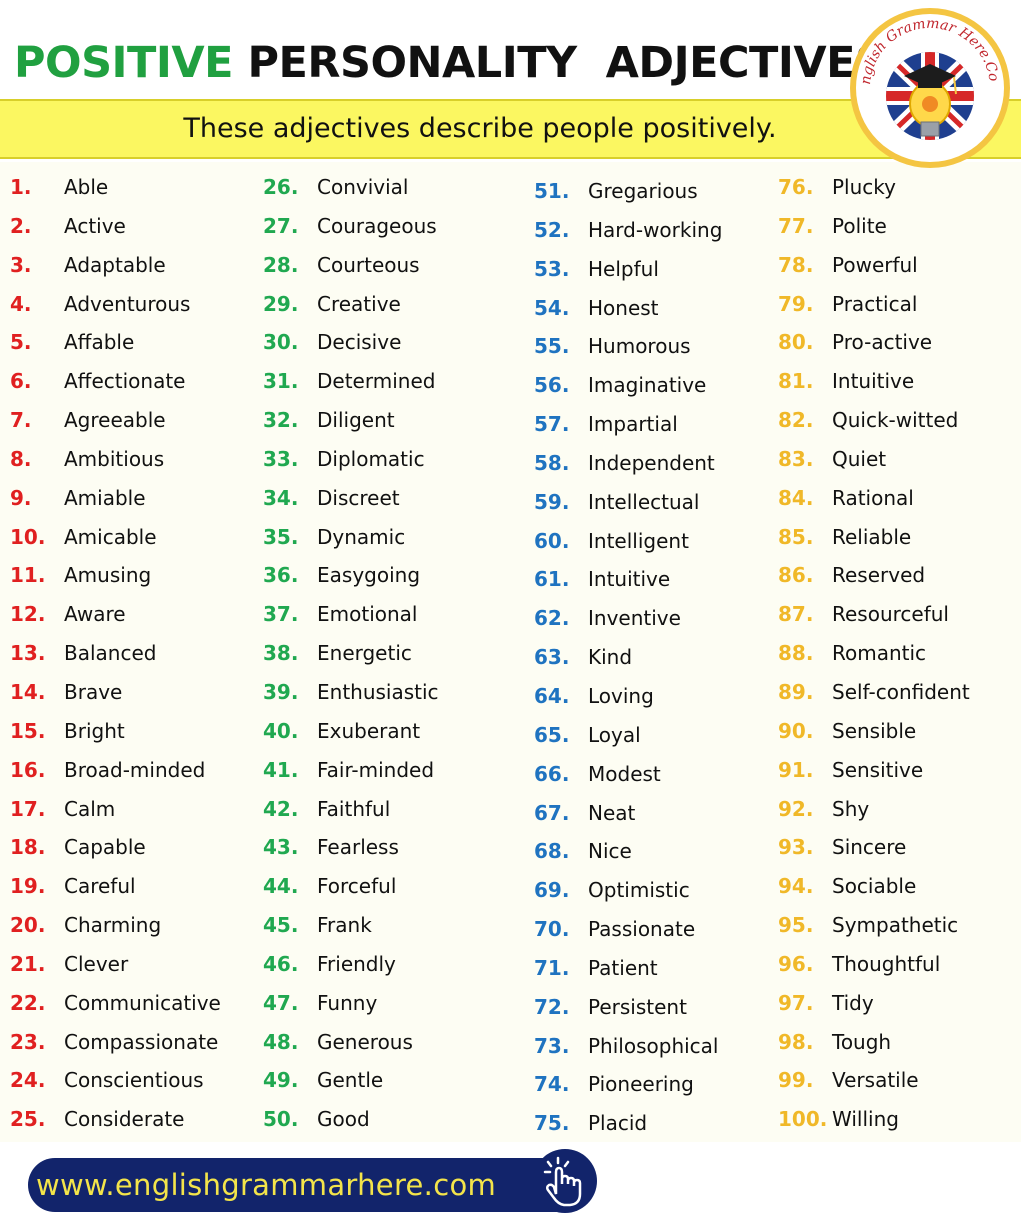 The image size is (1021, 1221). Describe the element at coordinates (552, 579) in the screenshot. I see `item-number: 61.` at that location.